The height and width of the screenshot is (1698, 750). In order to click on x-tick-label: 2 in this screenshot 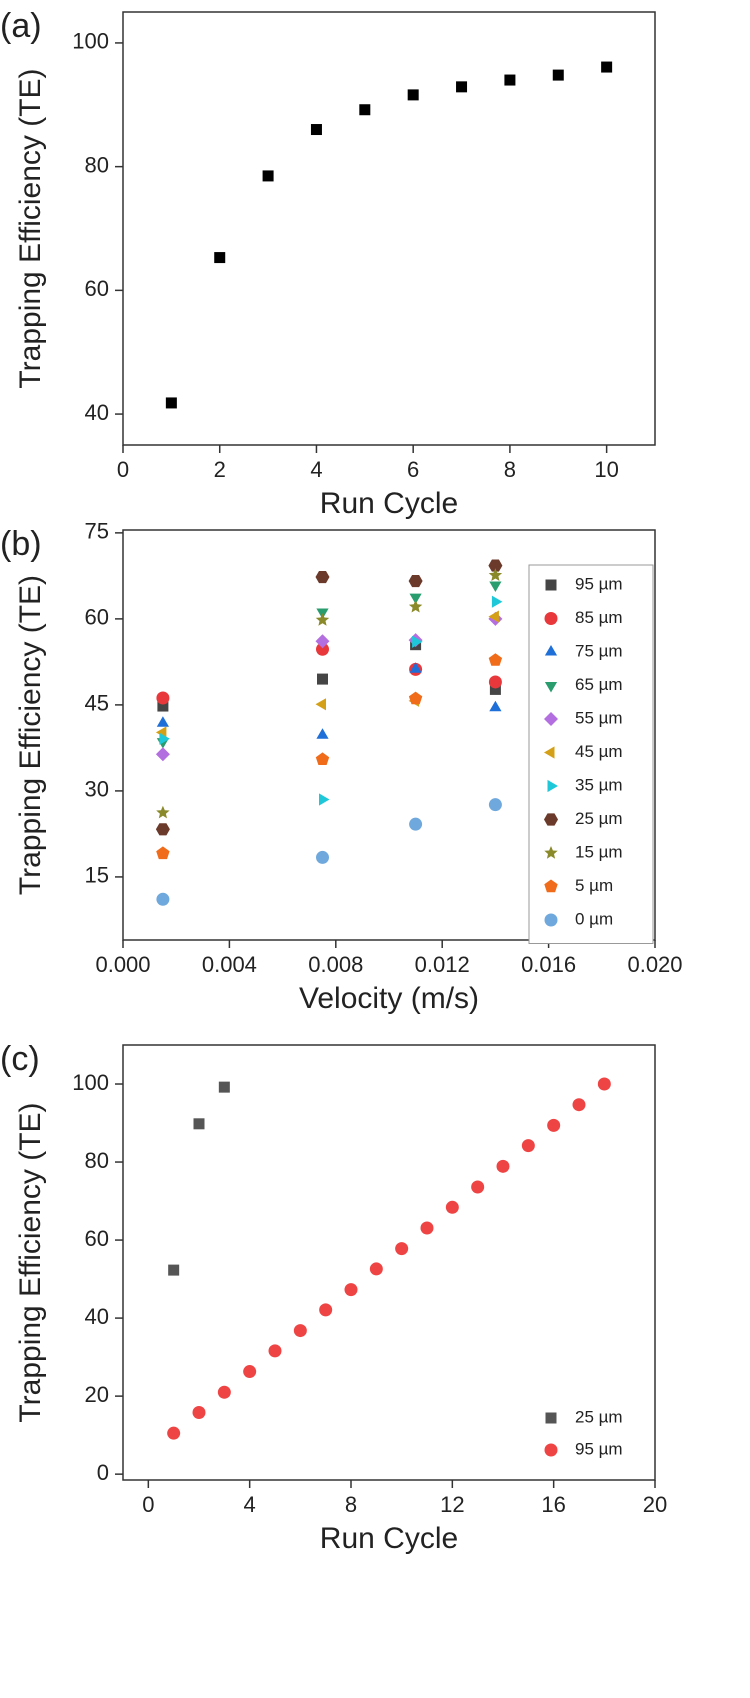, I will do `click(220, 469)`.